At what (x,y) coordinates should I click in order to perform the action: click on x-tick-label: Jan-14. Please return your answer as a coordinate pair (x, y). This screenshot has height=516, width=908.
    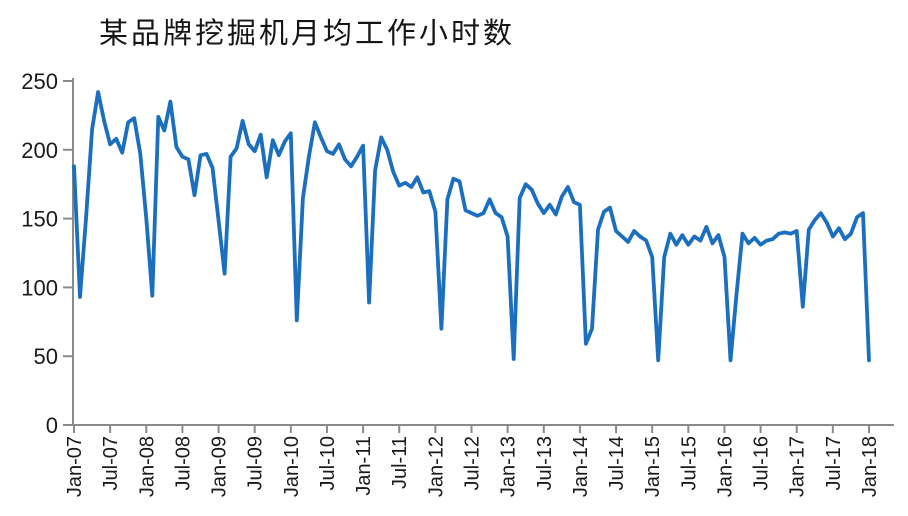
    Looking at the image, I should click on (581, 466).